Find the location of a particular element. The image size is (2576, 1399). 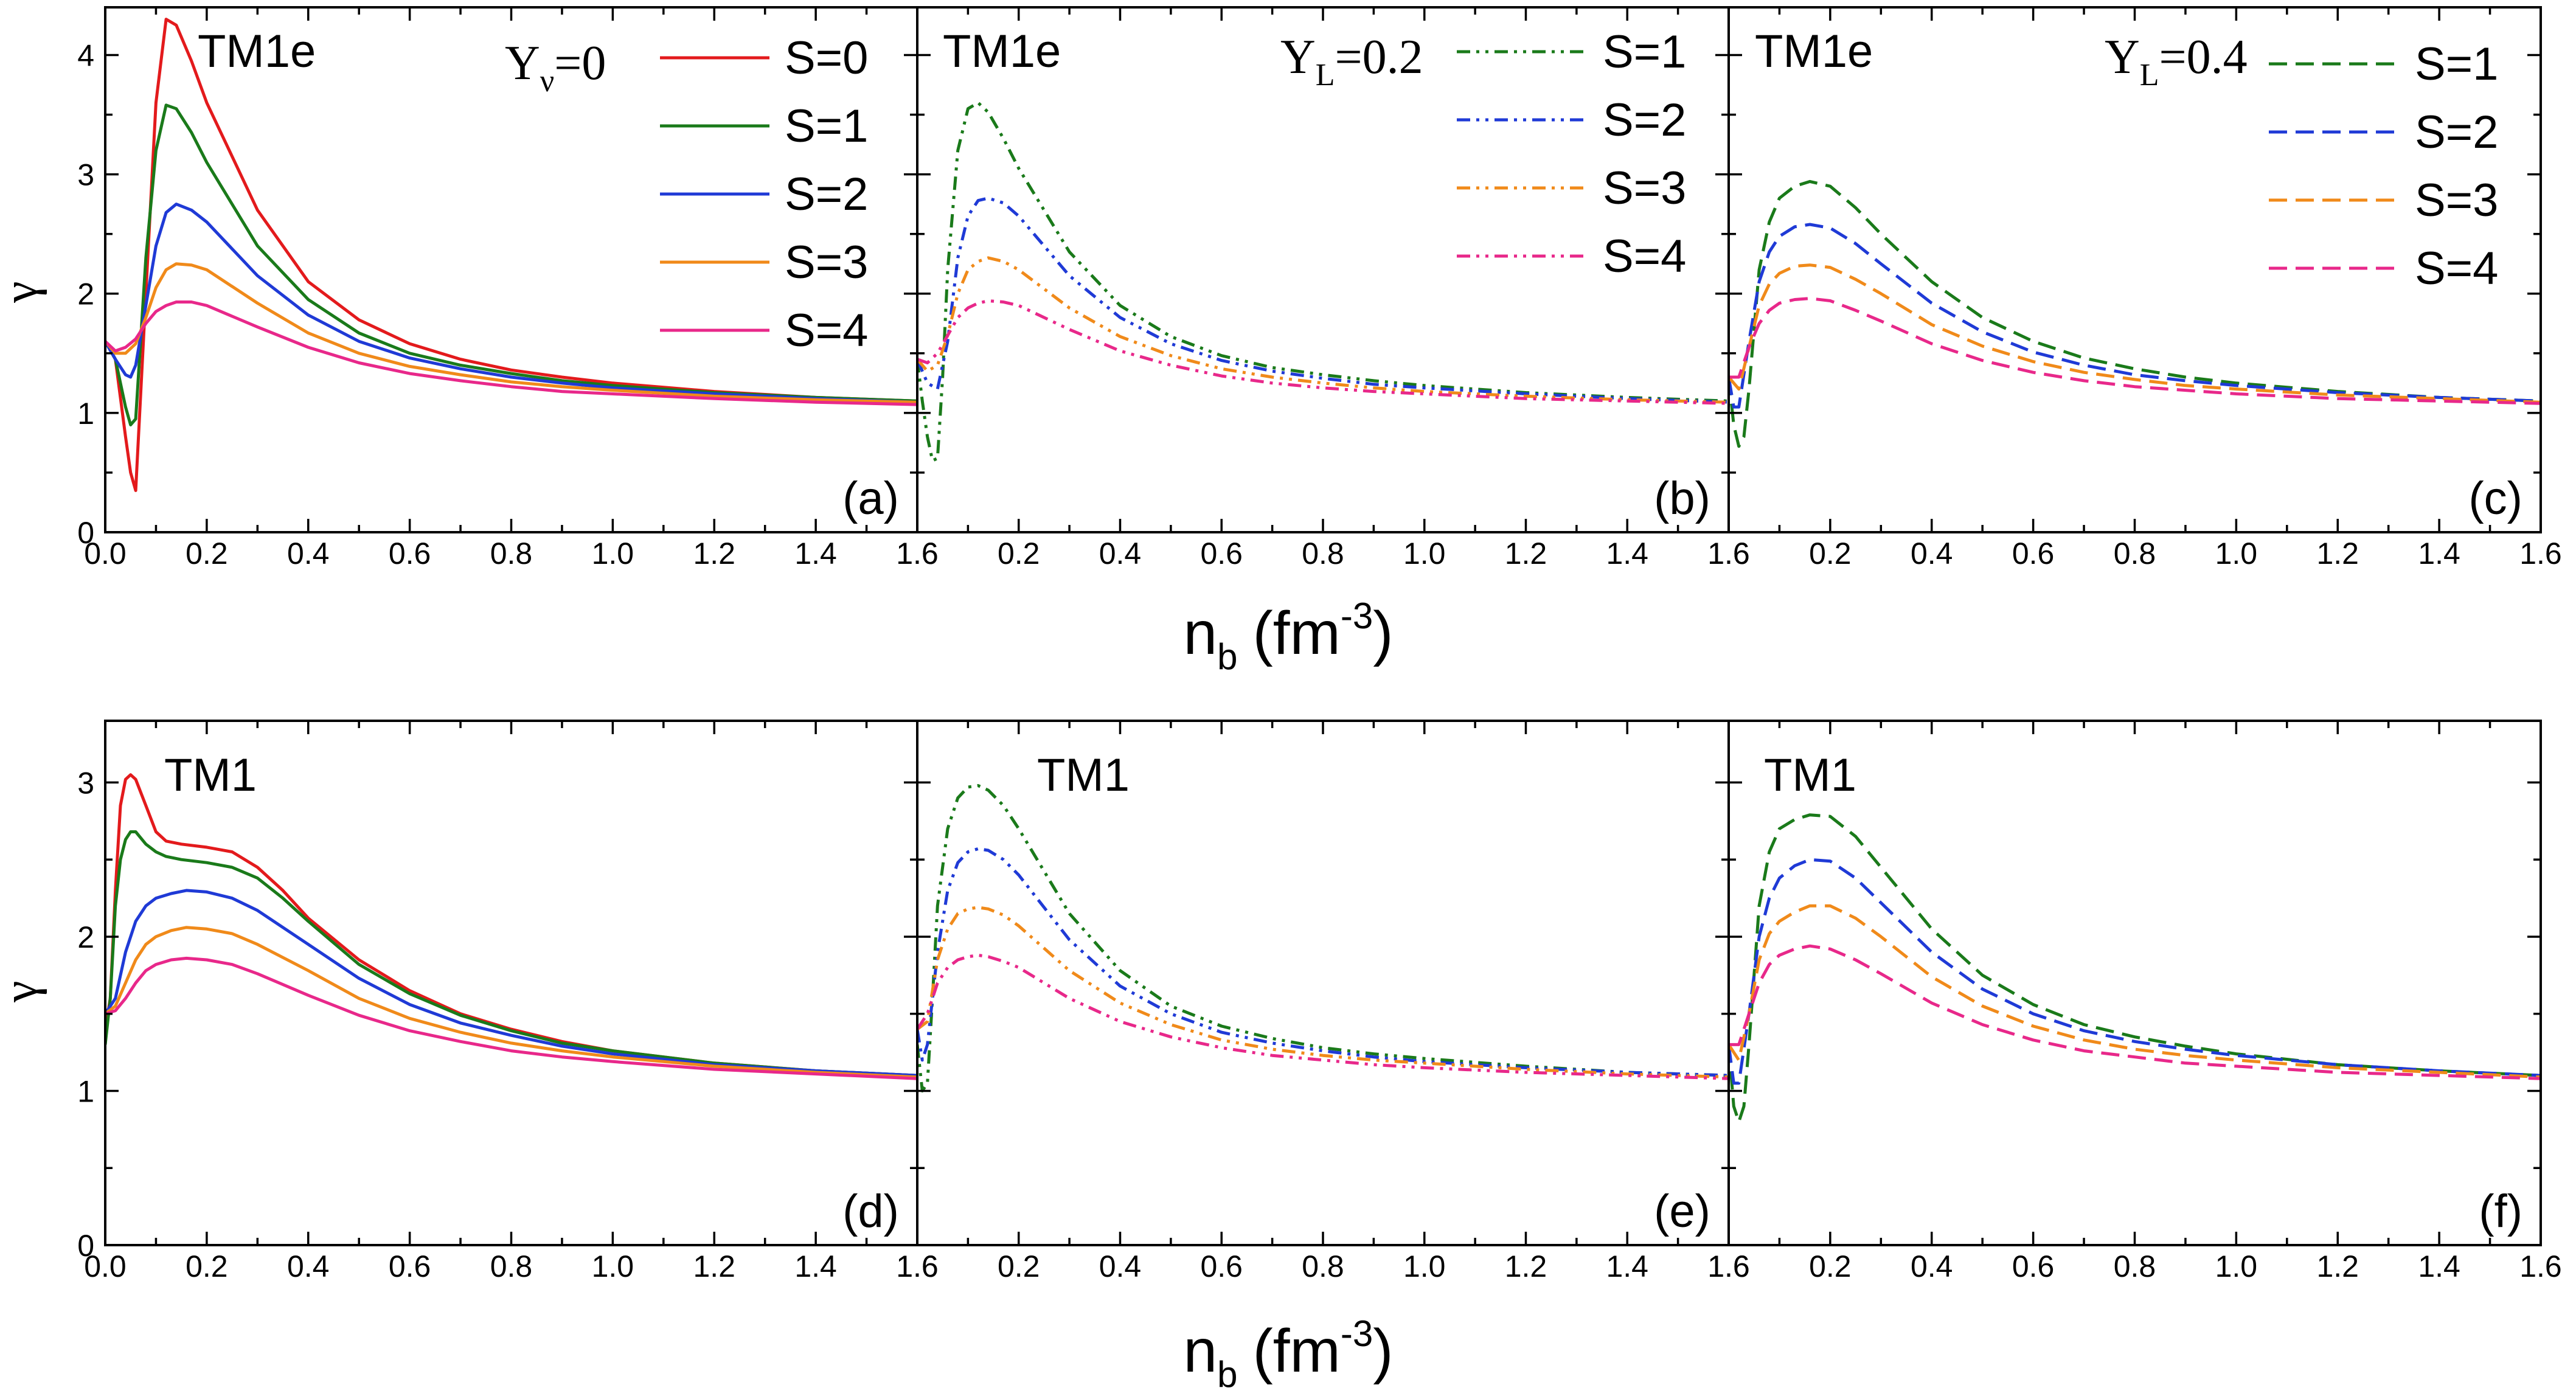

series-line-S4-d is located at coordinates (511, 1018).